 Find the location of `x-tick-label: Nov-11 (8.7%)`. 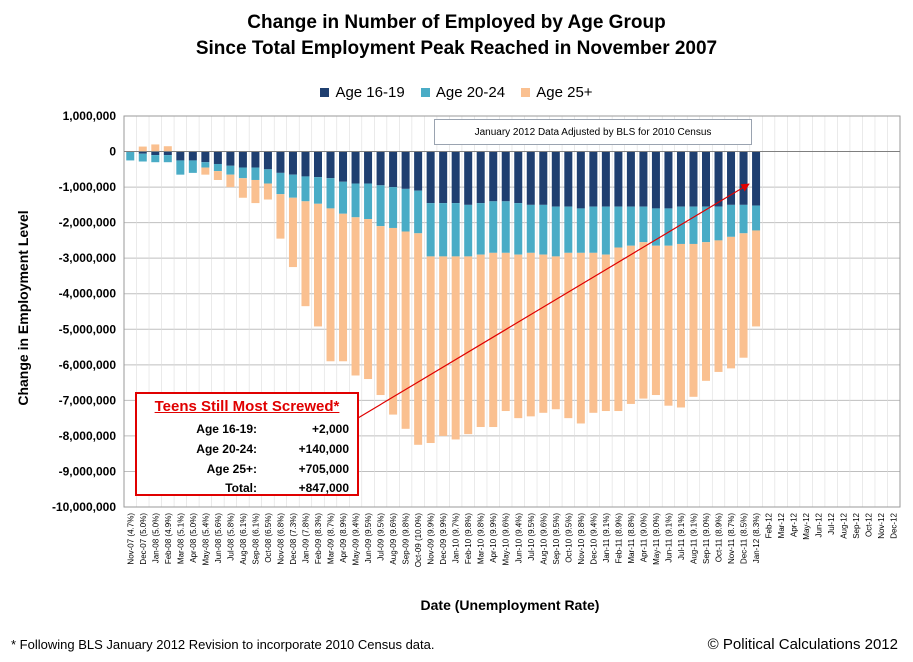

x-tick-label: Nov-11 (8.7%) is located at coordinates (731, 538).